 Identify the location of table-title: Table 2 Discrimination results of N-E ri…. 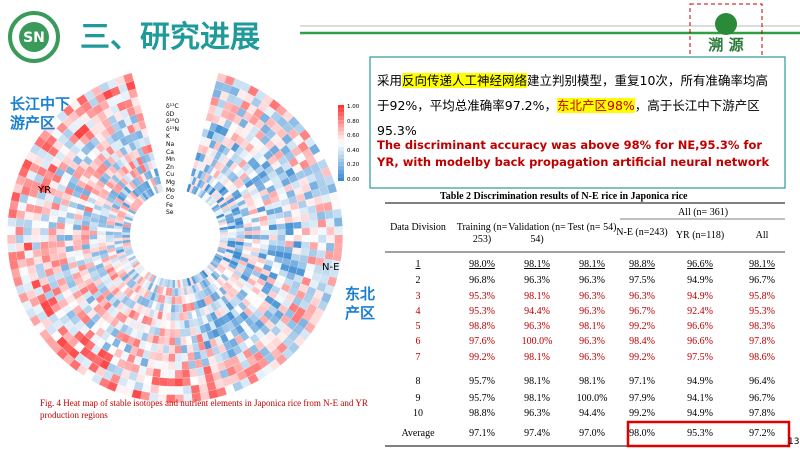
(564, 196).